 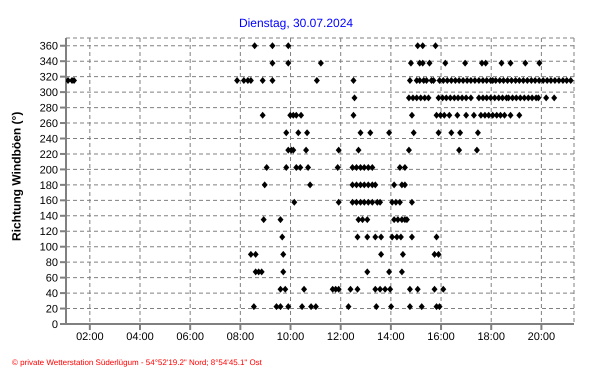 What do you see at coordinates (52, 294) in the screenshot?
I see `y-tick-label: 40` at bounding box center [52, 294].